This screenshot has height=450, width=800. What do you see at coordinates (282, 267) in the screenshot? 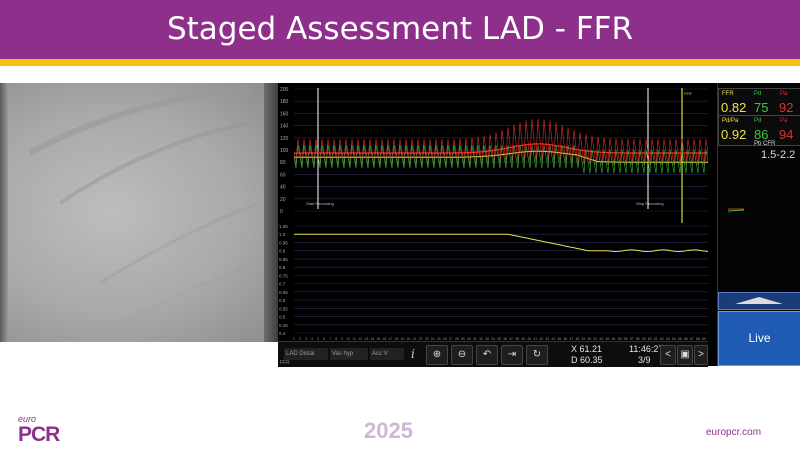
I see `bottom-y-tick: 0.8` at bounding box center [282, 267].